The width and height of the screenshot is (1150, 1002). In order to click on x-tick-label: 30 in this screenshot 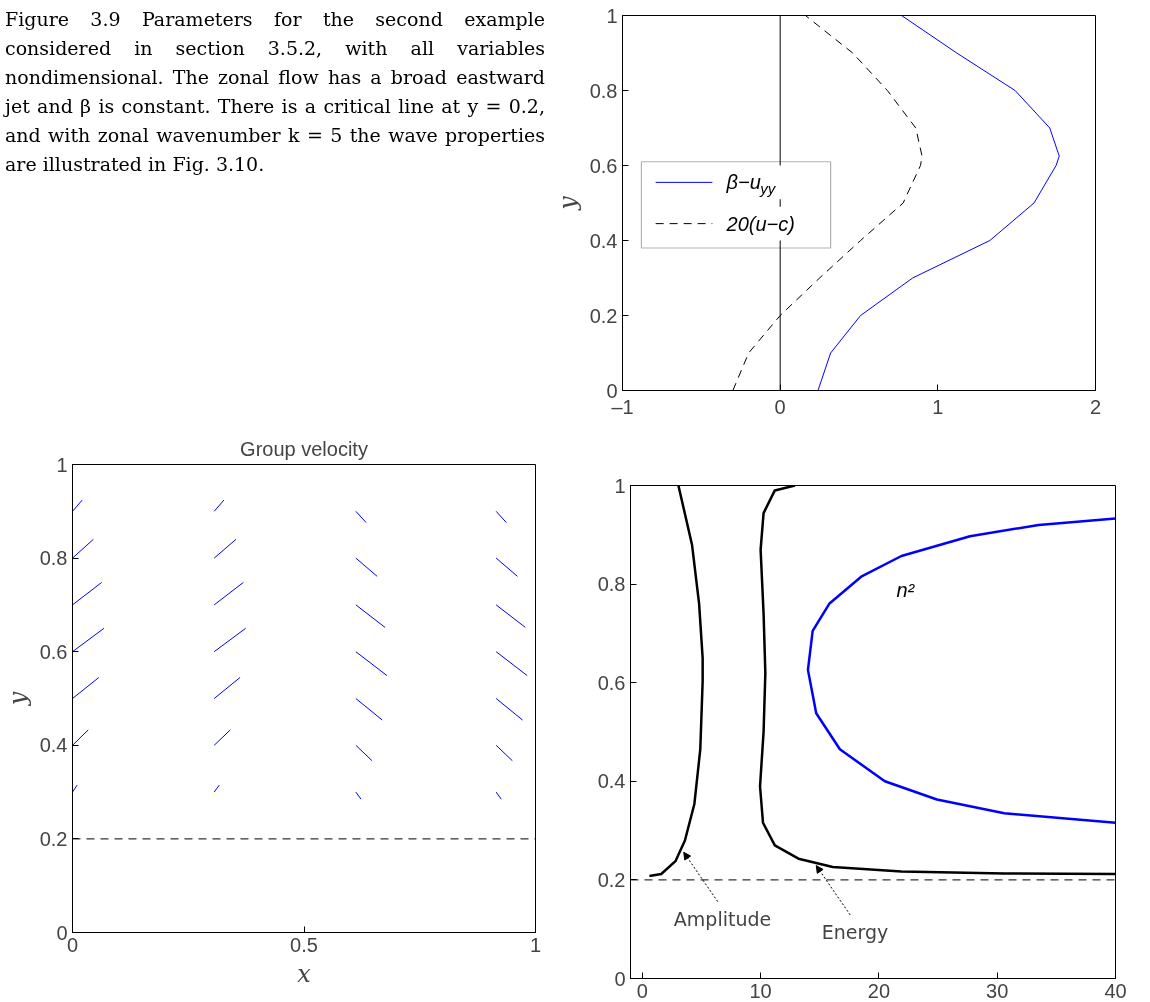, I will do `click(997, 990)`.